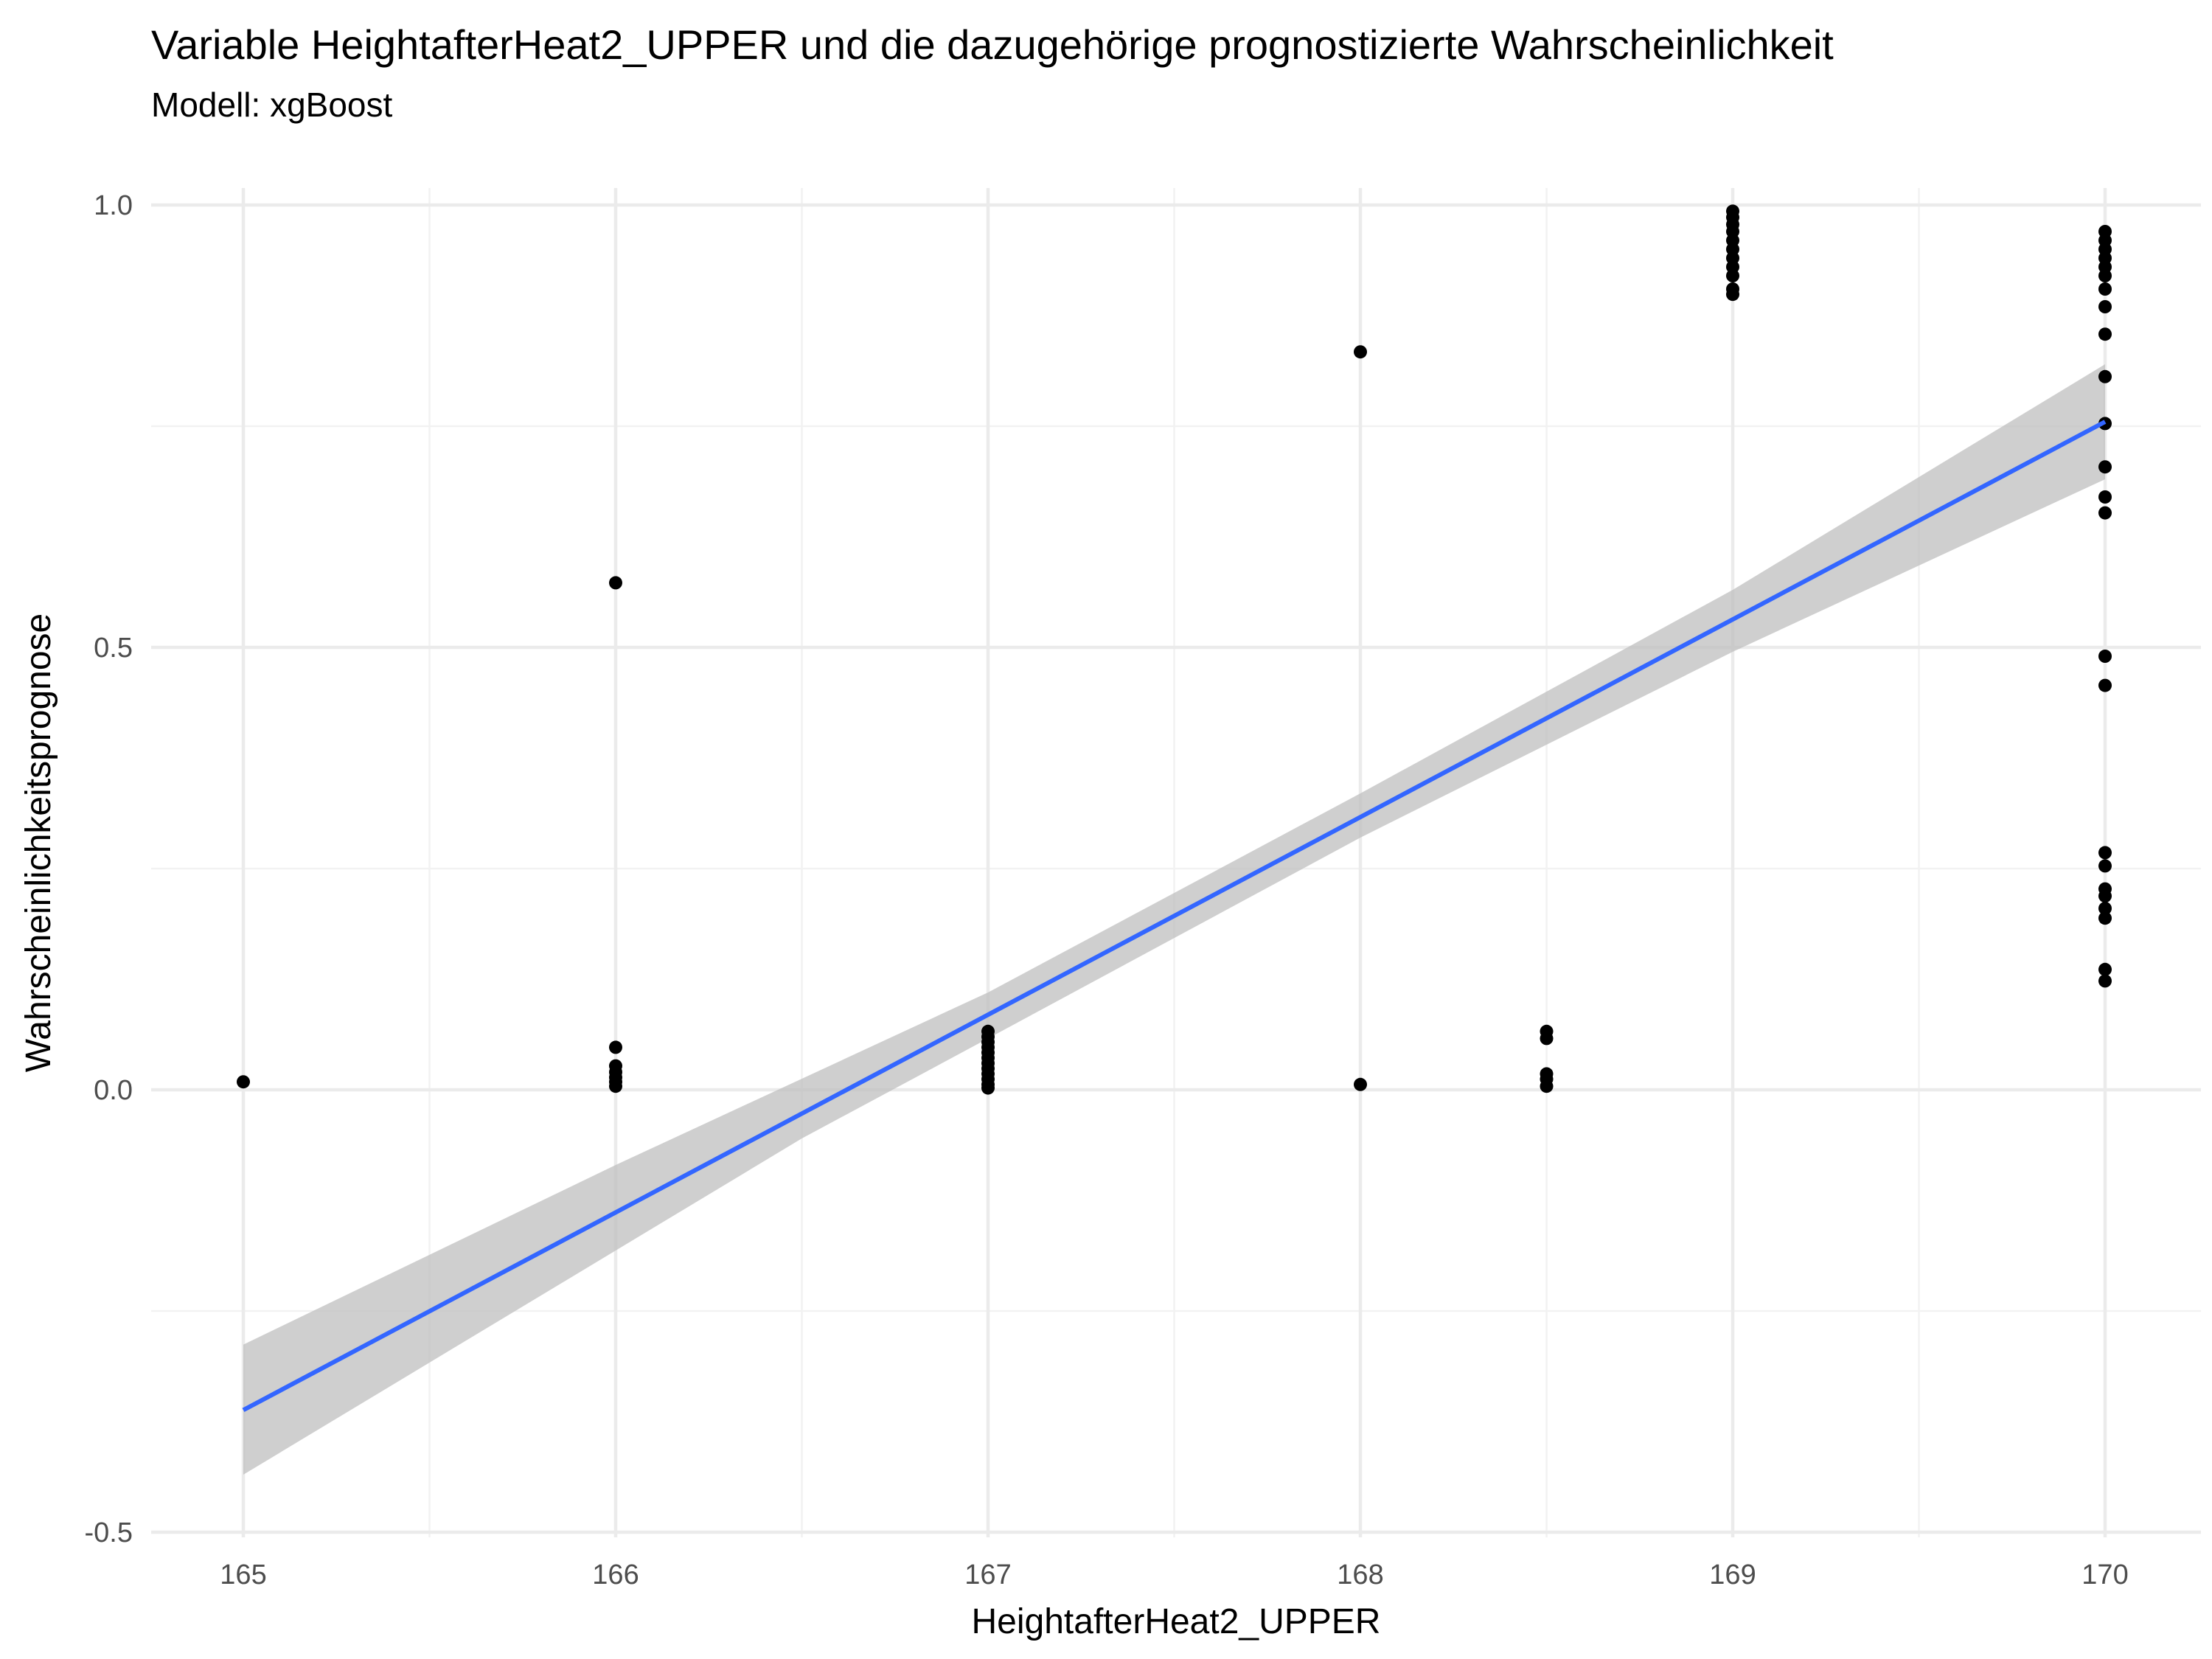  What do you see at coordinates (109, 869) in the screenshot?
I see `y-axis-ticks: -0.5 0.0 0.5 1.0` at bounding box center [109, 869].